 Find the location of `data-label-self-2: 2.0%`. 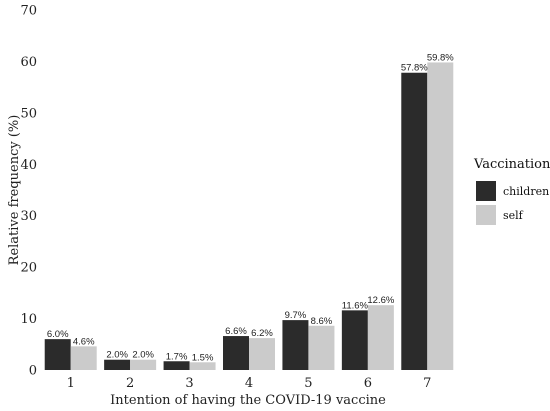

data-label-self-2: 2.0% is located at coordinates (143, 355).